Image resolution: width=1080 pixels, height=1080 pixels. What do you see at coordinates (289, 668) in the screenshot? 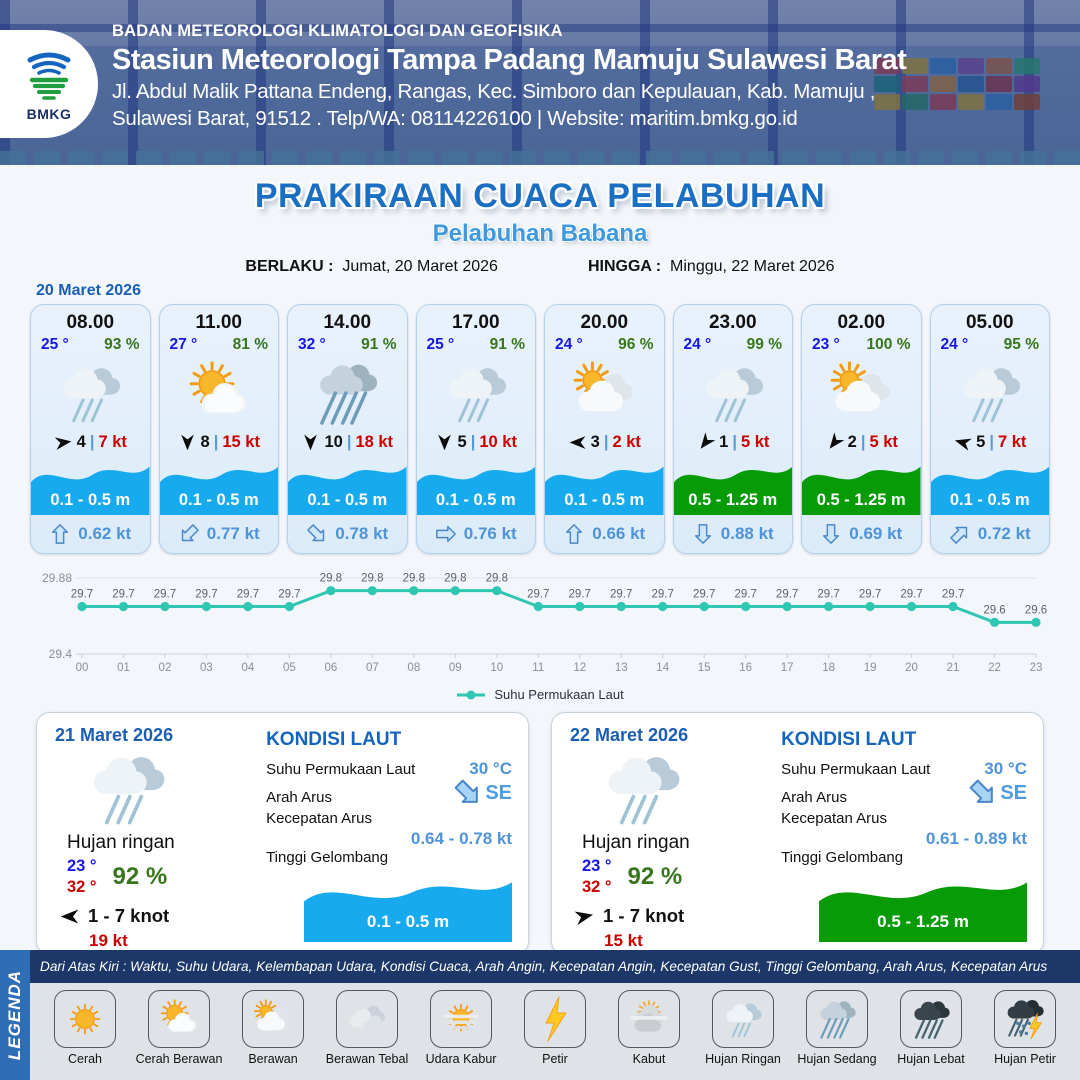
I see `svg-text: 05` at bounding box center [289, 668].